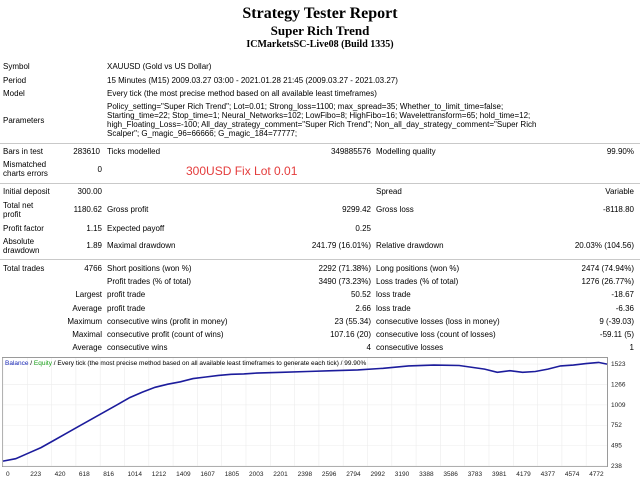  Describe the element at coordinates (14, 93) in the screenshot. I see `model-label: Model` at that location.